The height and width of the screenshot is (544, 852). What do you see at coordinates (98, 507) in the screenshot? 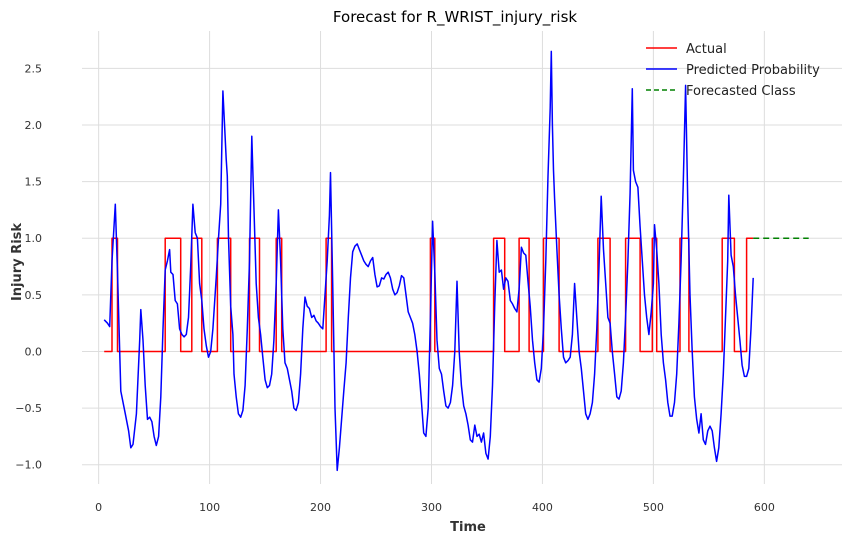
I see `x-tick-label: 0` at bounding box center [98, 507].